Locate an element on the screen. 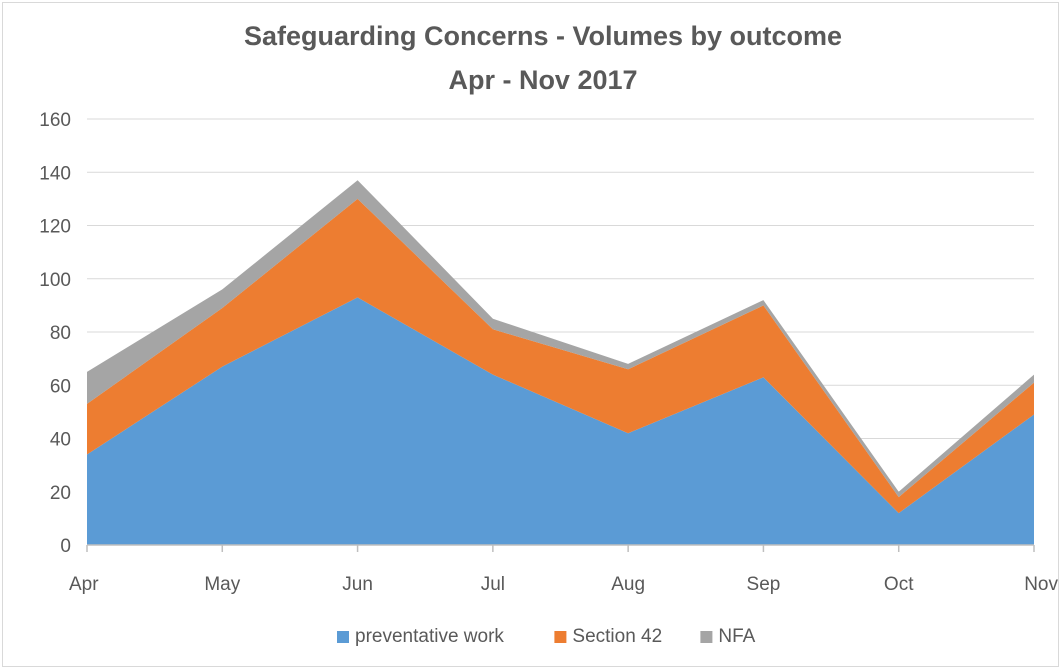 This screenshot has height=671, width=1063. x-tick-label-sep: Sep is located at coordinates (764, 584).